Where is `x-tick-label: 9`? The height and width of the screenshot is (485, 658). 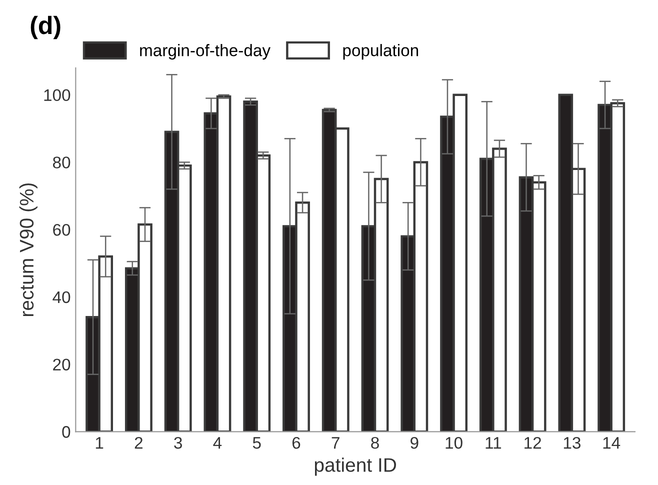
x-tick-label: 9 is located at coordinates (414, 442).